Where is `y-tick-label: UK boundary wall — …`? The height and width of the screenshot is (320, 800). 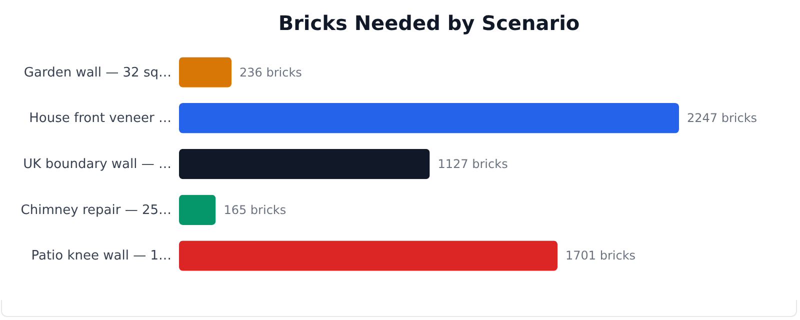 y-tick-label: UK boundary wall — … is located at coordinates (97, 164).